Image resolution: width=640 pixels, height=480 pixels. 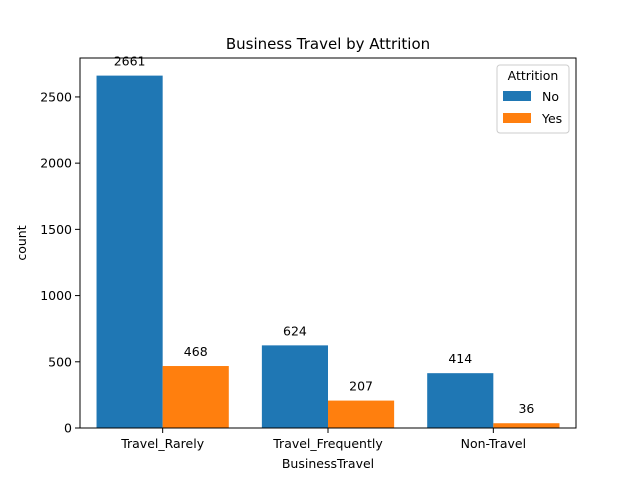 What do you see at coordinates (550, 96) in the screenshot?
I see `legend-entry-no: No` at bounding box center [550, 96].